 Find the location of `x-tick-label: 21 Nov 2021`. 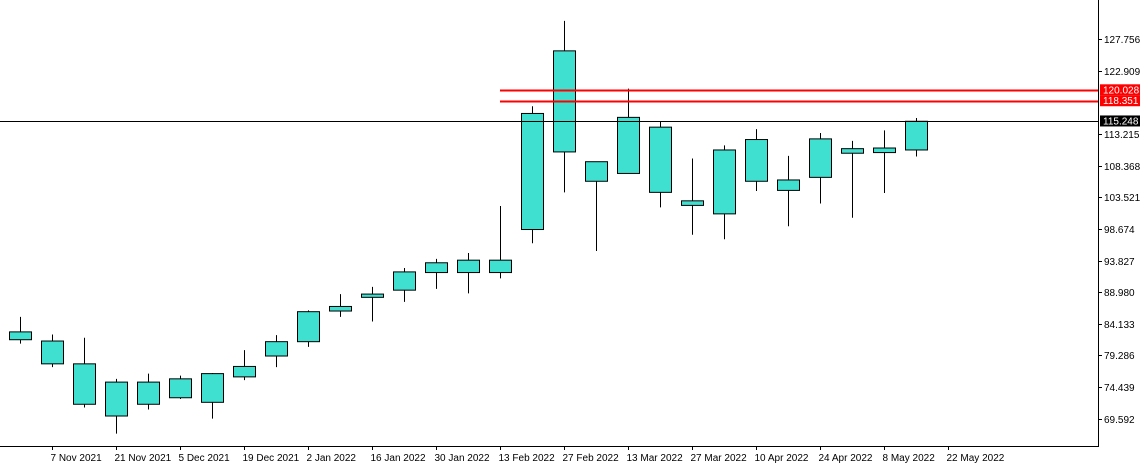

x-tick-label: 21 Nov 2021 is located at coordinates (143, 458).